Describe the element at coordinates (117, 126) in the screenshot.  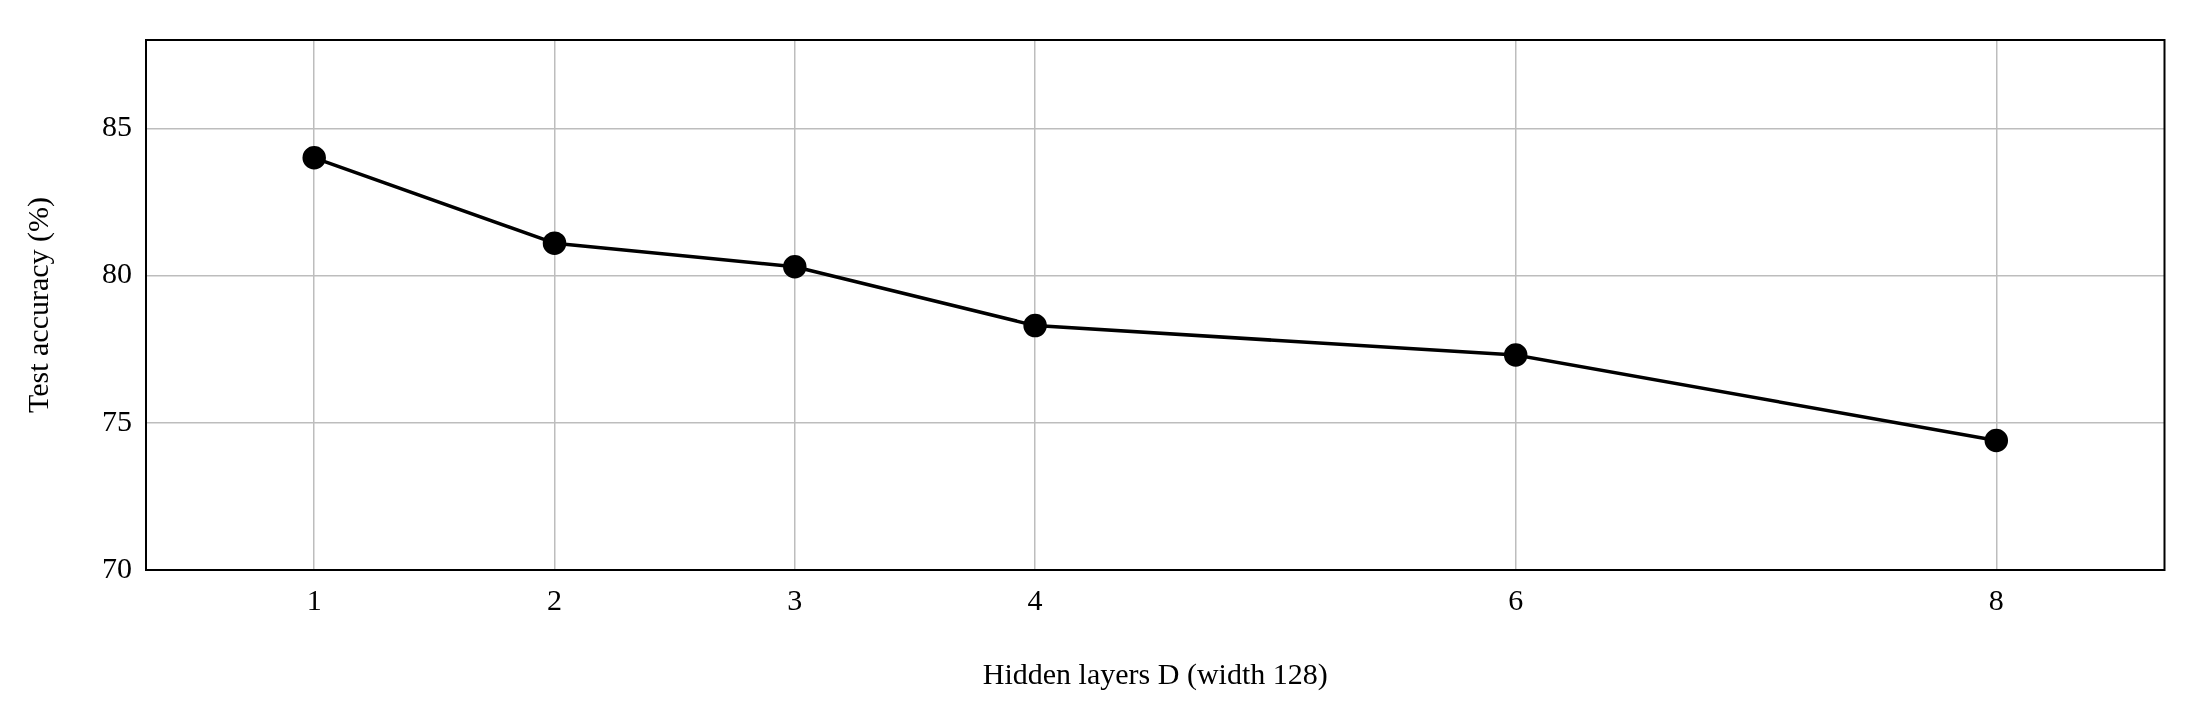
I see `y-tick-label: 85` at that location.